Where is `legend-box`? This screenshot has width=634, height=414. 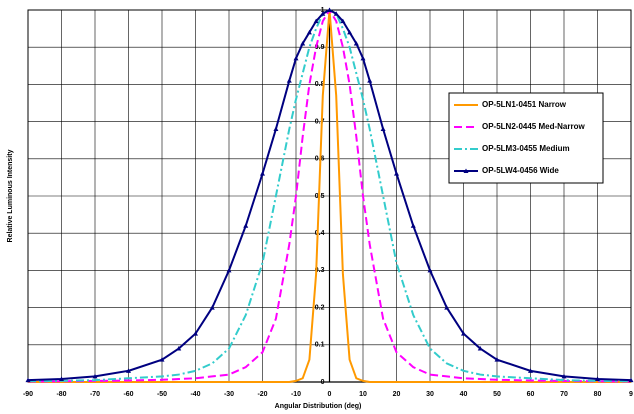
legend-box is located at coordinates (526, 138).